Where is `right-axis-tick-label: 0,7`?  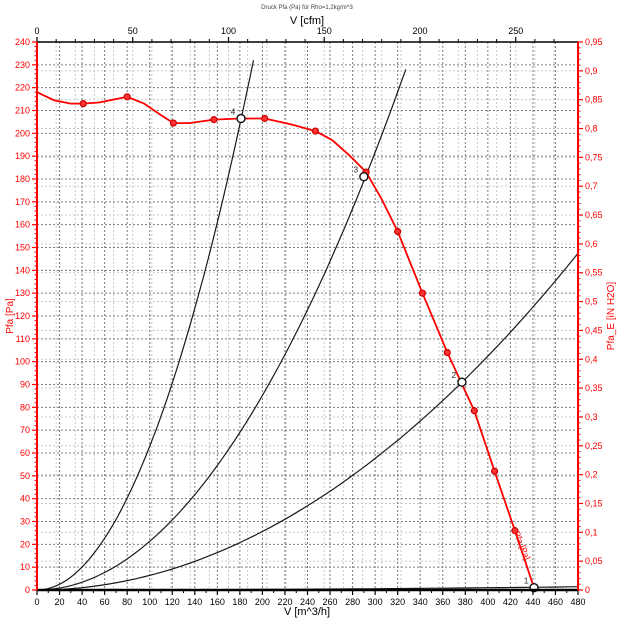
right-axis-tick-label: 0,7 is located at coordinates (591, 186).